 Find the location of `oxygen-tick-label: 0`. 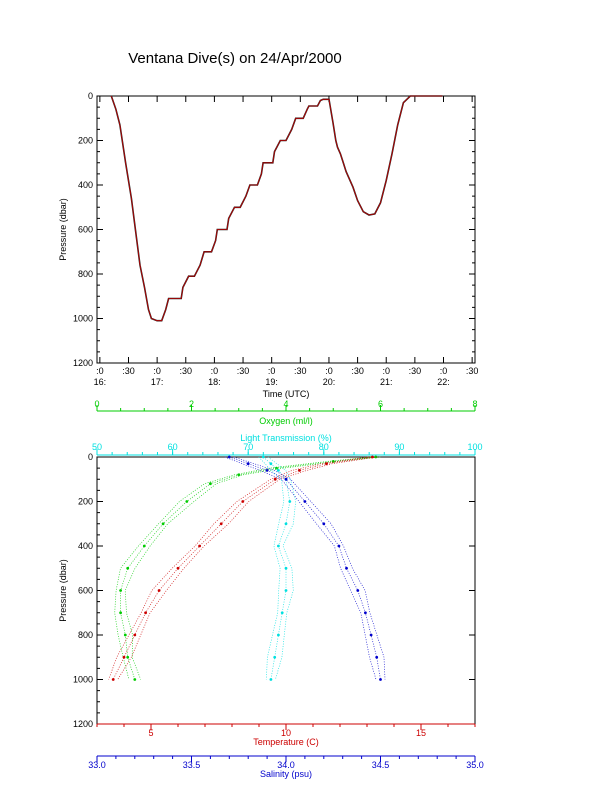

oxygen-tick-label: 0 is located at coordinates (96, 404).